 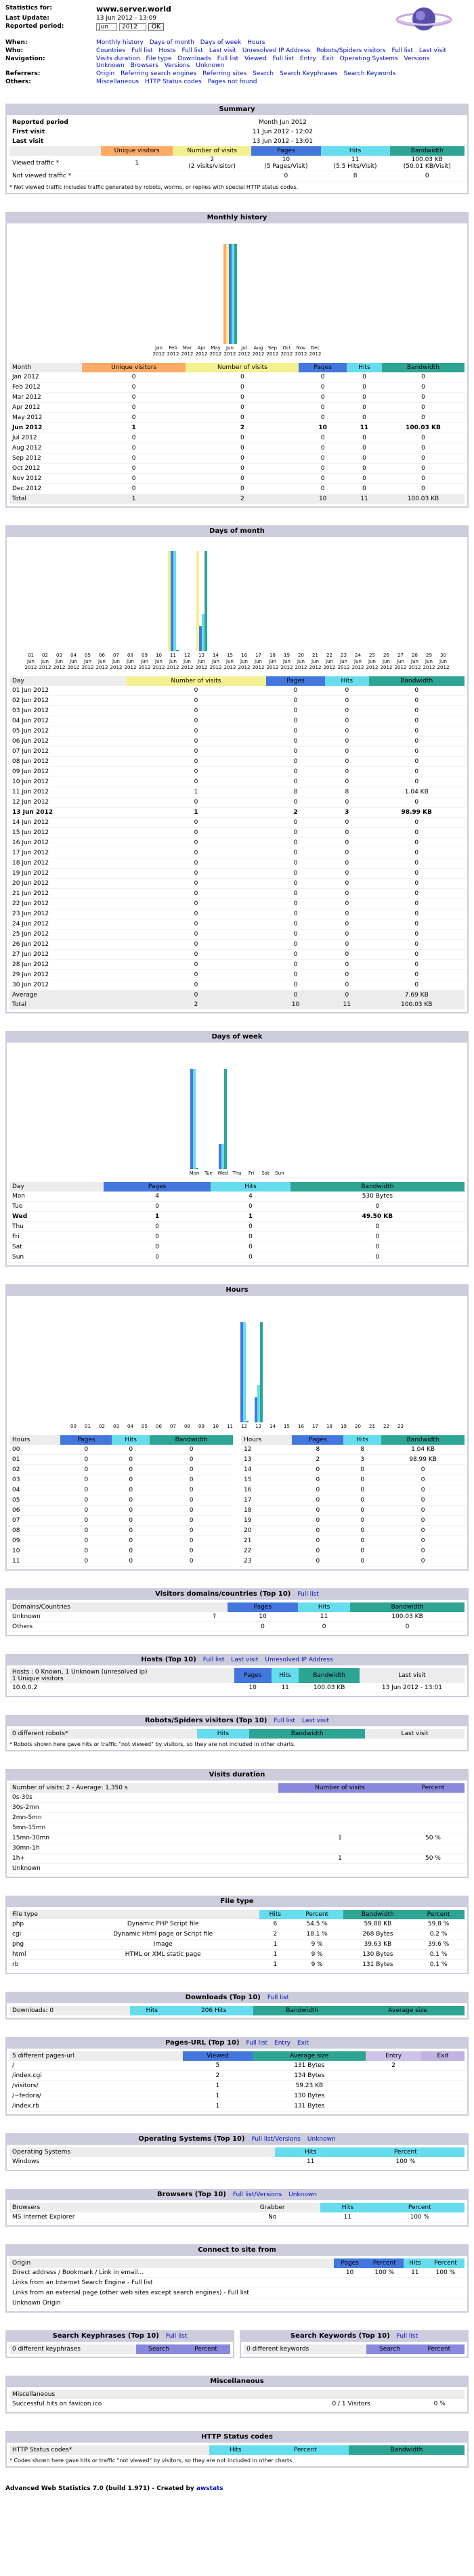 I want to click on nav-link: Search, so click(x=263, y=73).